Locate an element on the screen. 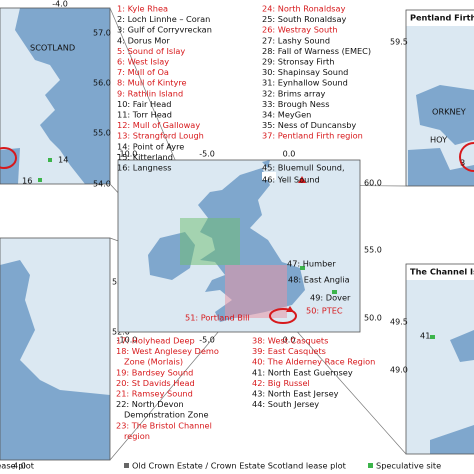  inset-wales: 53.0 52.0 -4.0 is located at coordinates (65, 354).